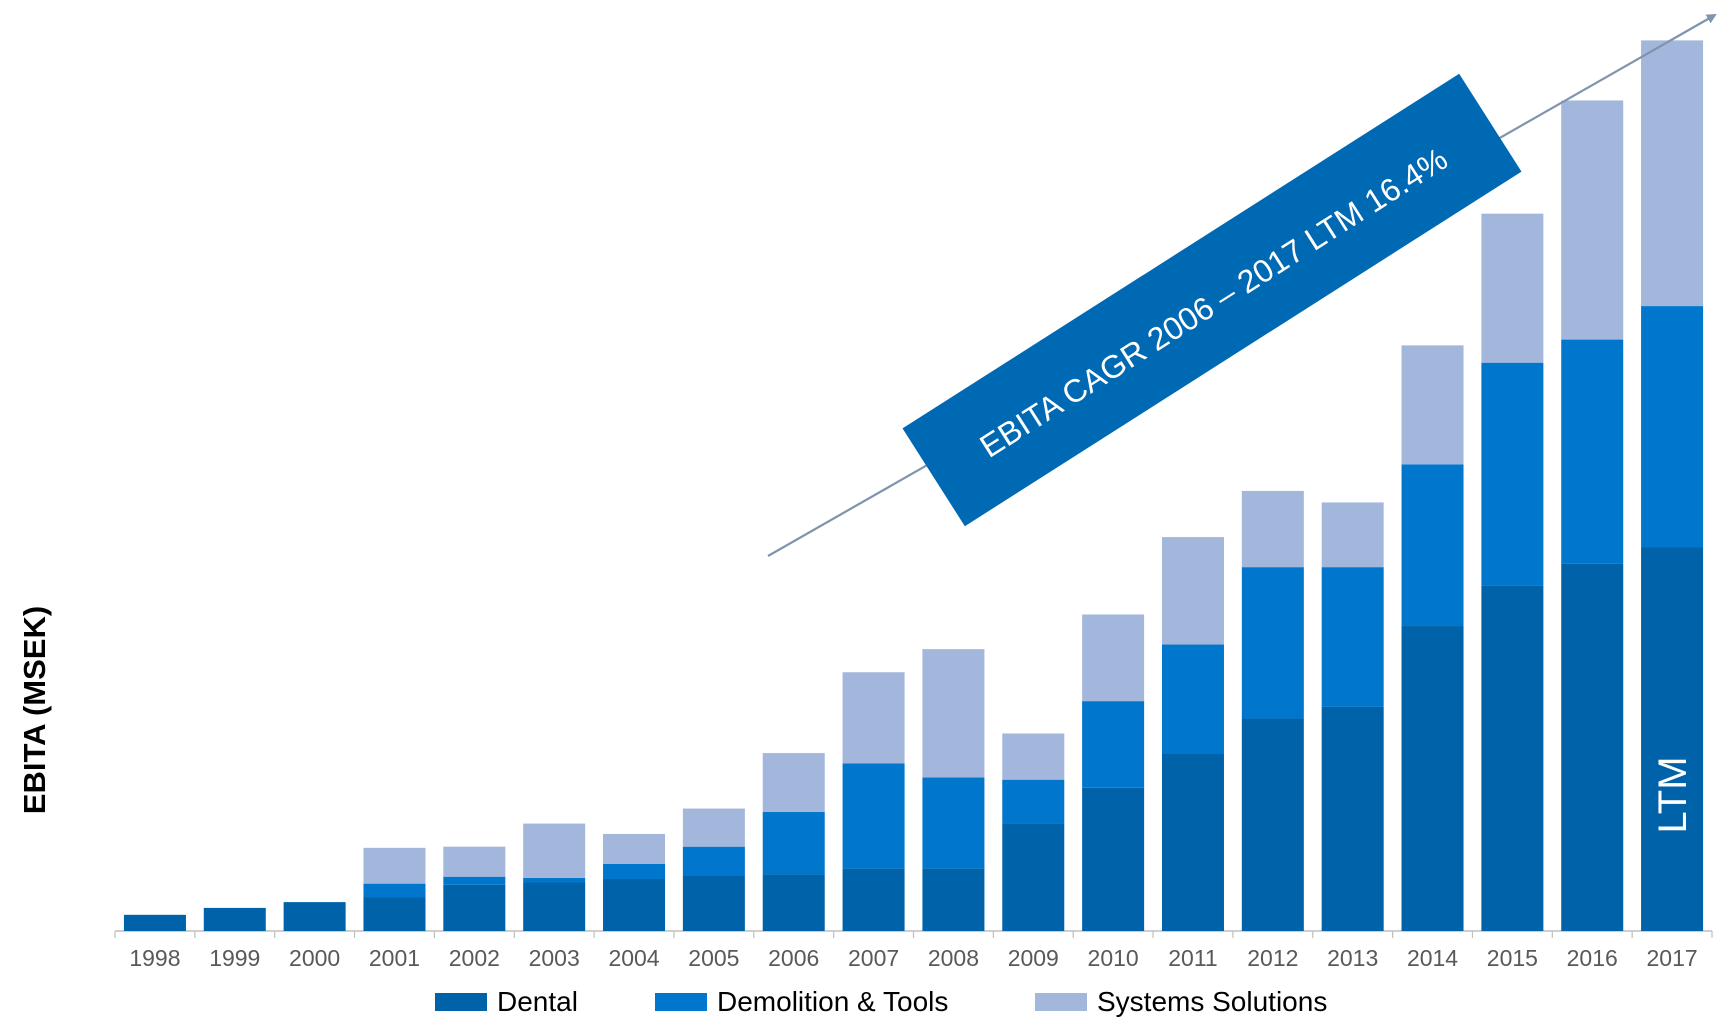 The image size is (1729, 1025). What do you see at coordinates (1592, 451) in the screenshot?
I see `bar-demolition-tools-2016` at bounding box center [1592, 451].